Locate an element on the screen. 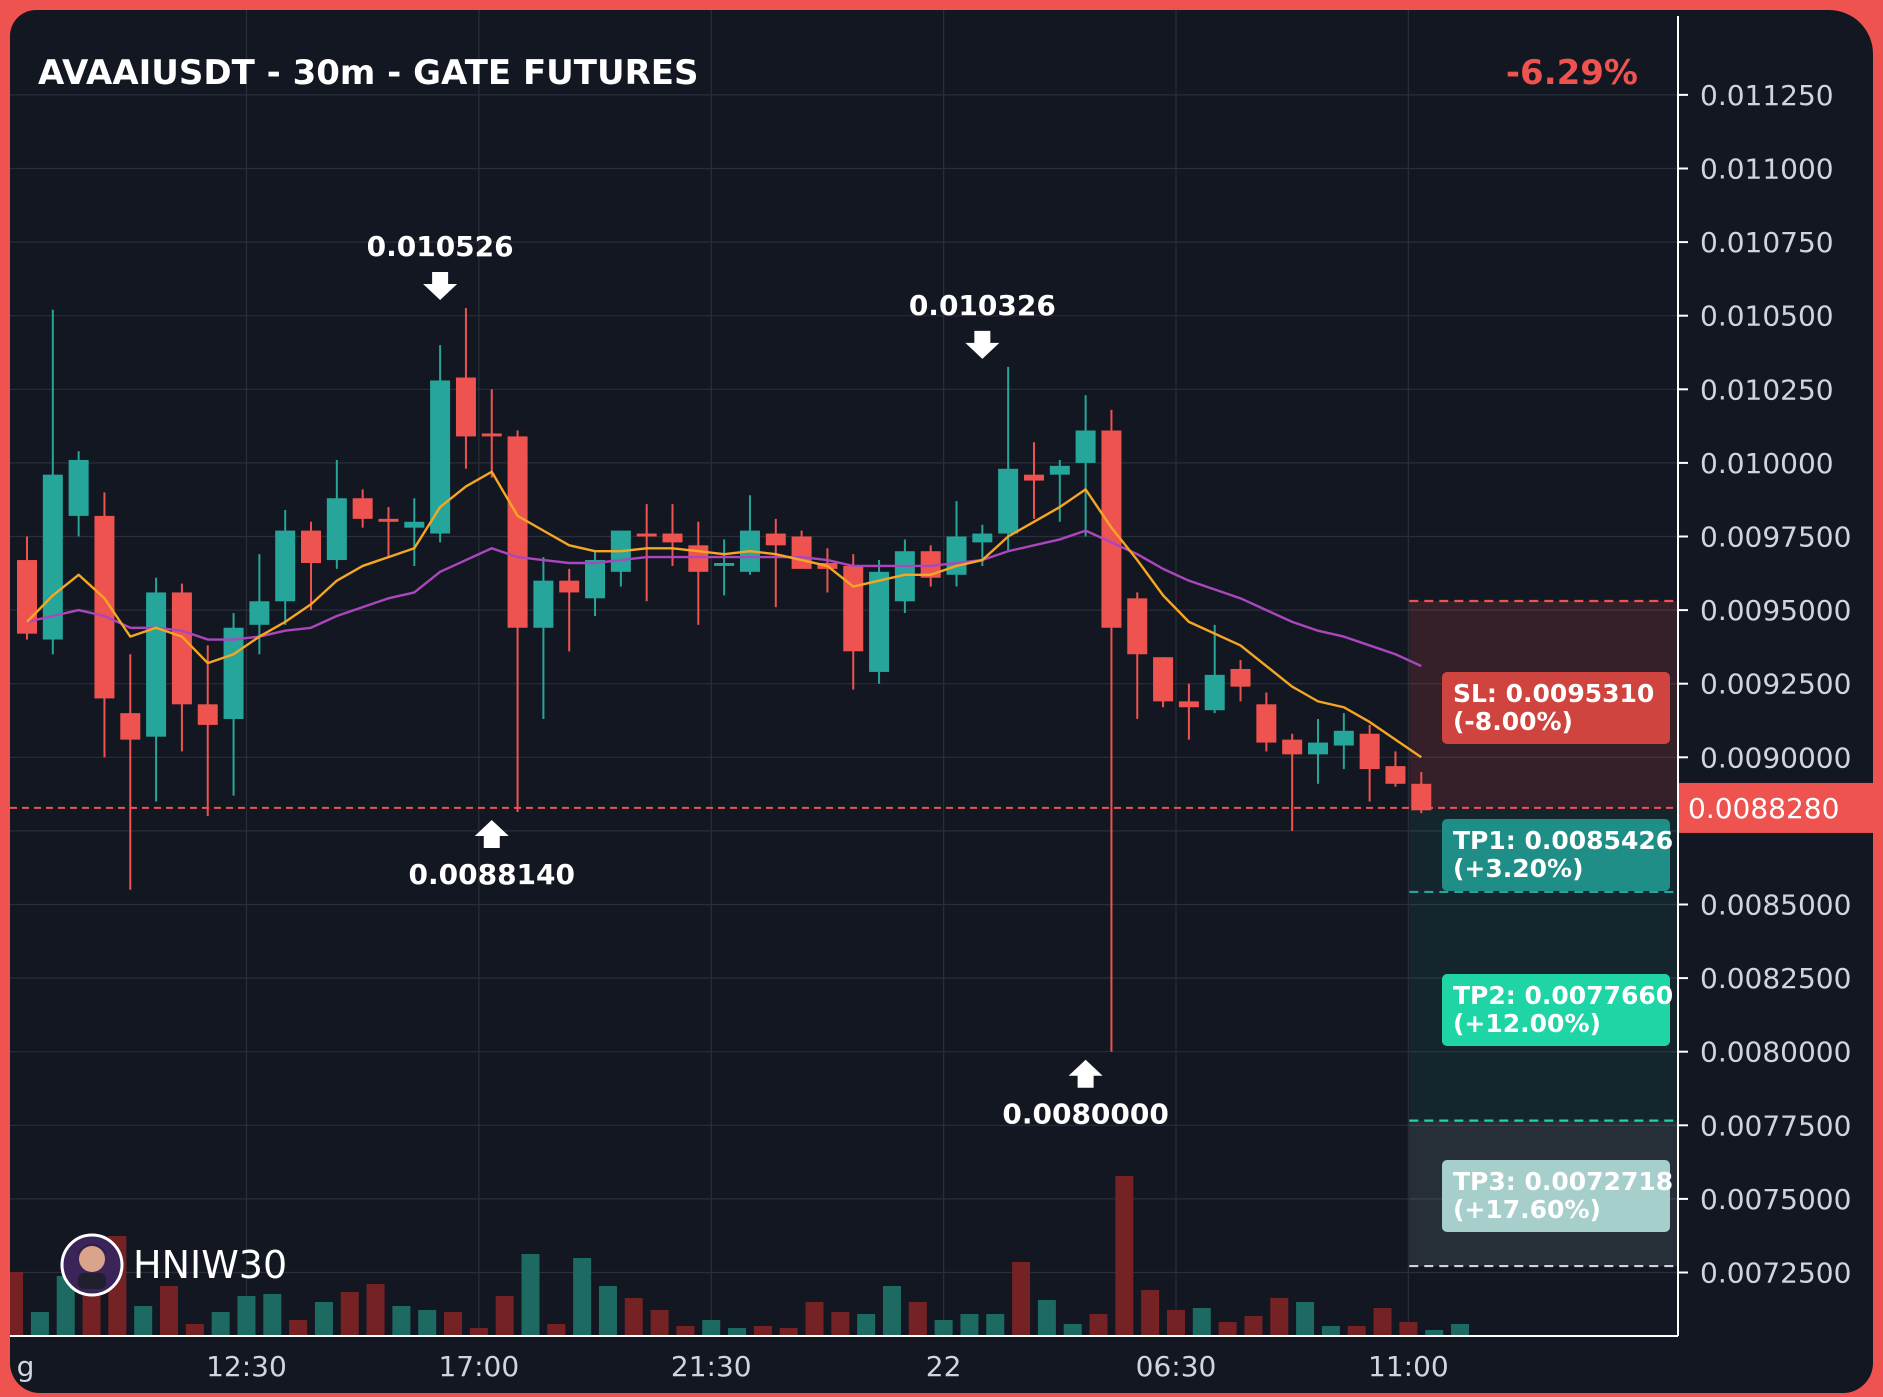 This screenshot has height=1397, width=1883. price-annotation: 0.0088140 is located at coordinates (492, 855).